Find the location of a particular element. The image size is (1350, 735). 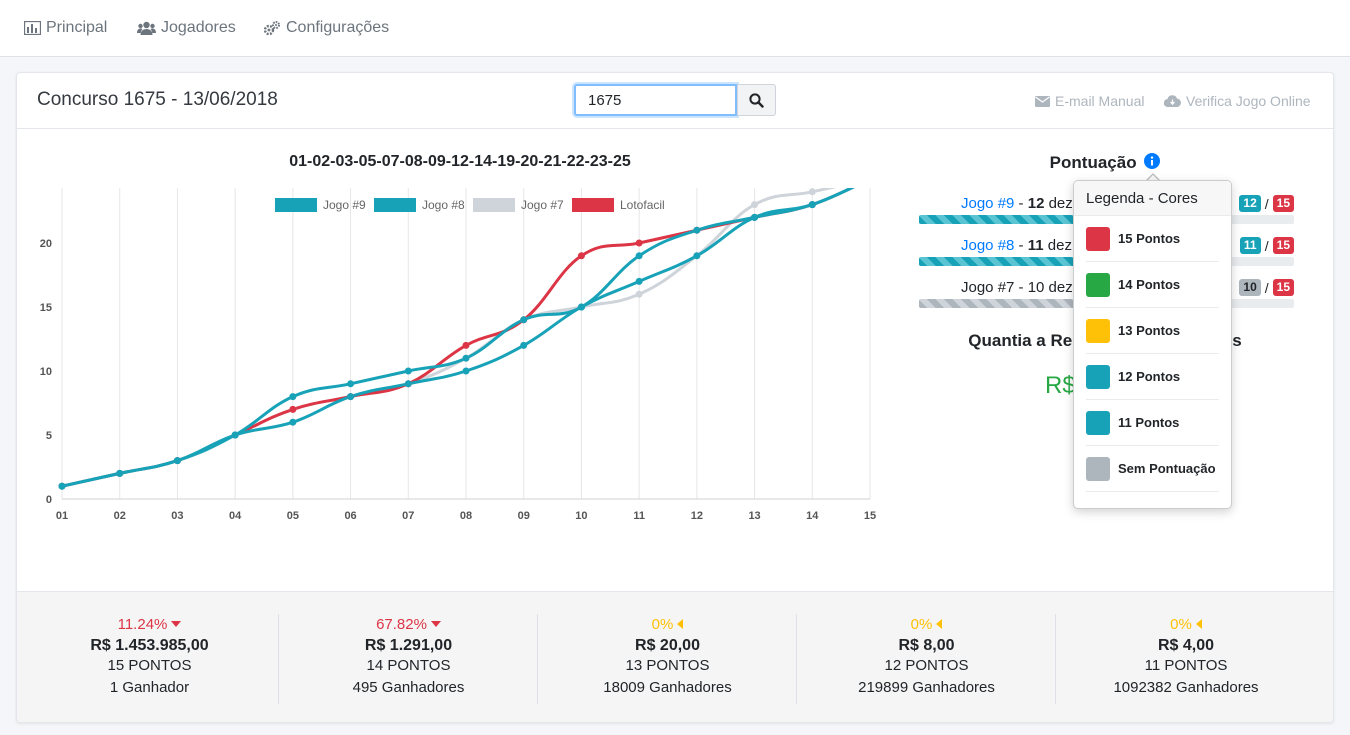

legend-label: 13 Pontos is located at coordinates (1149, 330).